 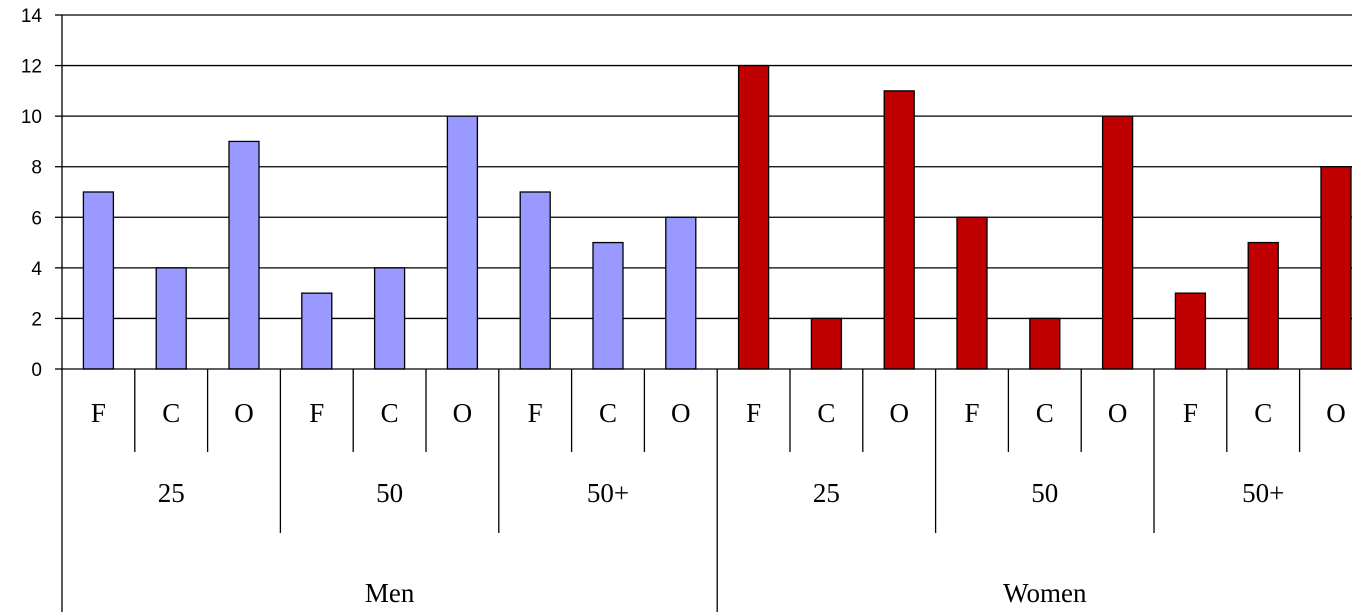 I want to click on y-tick-label: 12, so click(x=31, y=67).